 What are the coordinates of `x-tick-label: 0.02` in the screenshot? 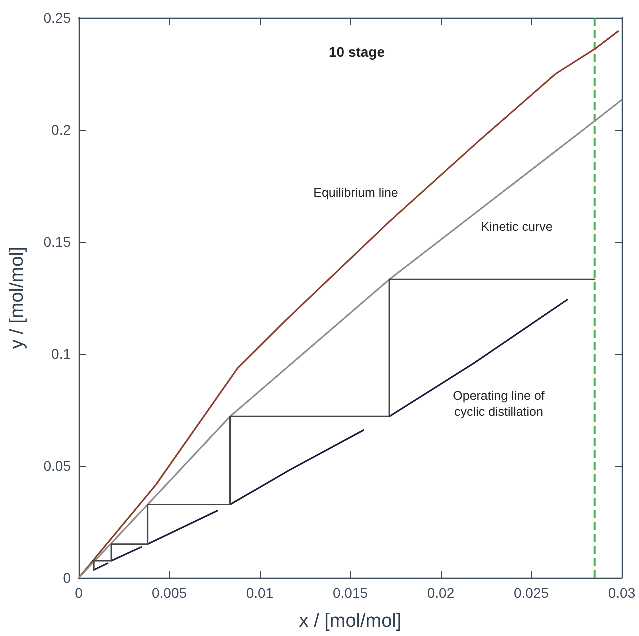 It's located at (441, 593).